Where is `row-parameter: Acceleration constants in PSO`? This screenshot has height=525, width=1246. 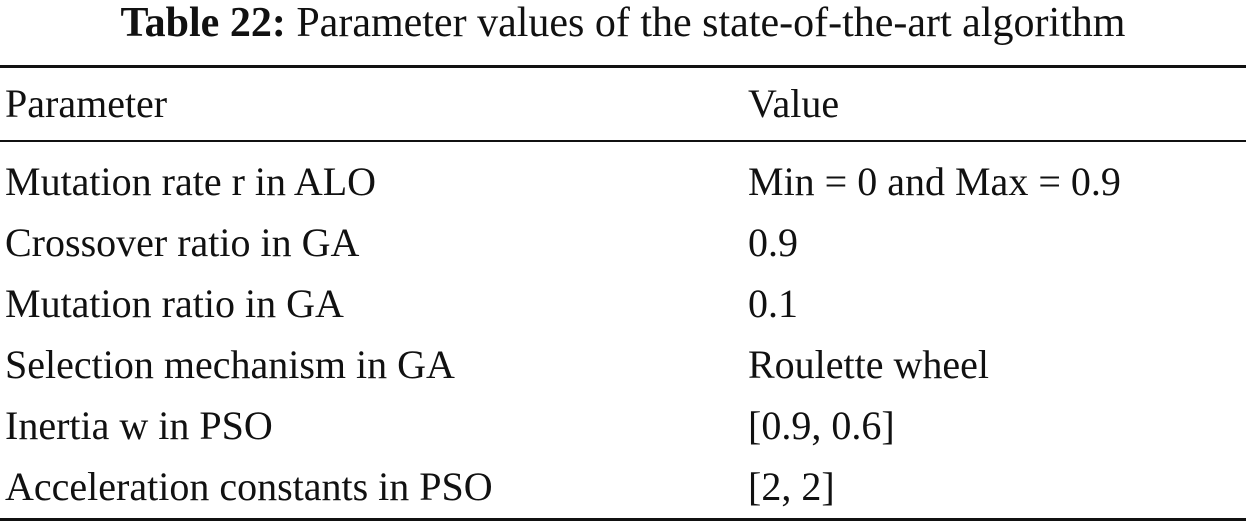
row-parameter: Acceleration constants in PSO is located at coordinates (249, 486).